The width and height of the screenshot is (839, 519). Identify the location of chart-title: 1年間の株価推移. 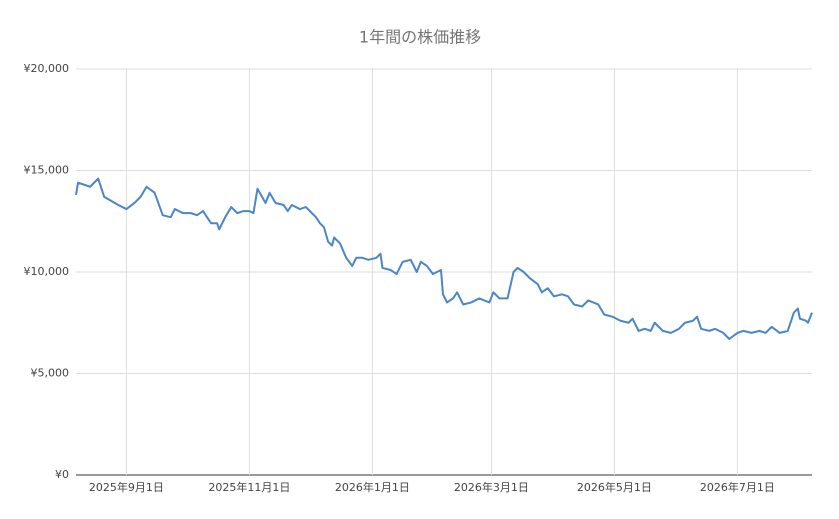
(420, 37).